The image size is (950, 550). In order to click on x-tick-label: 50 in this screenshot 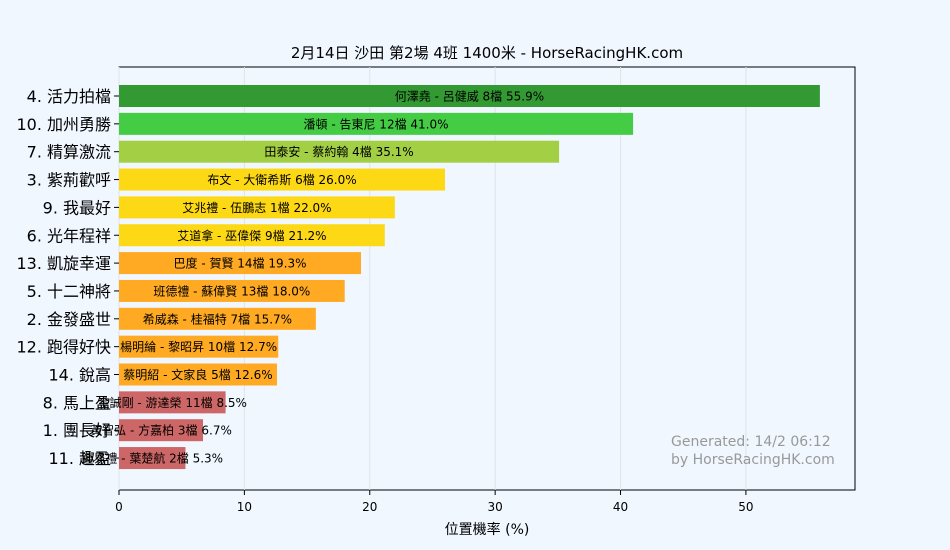, I will do `click(745, 507)`.